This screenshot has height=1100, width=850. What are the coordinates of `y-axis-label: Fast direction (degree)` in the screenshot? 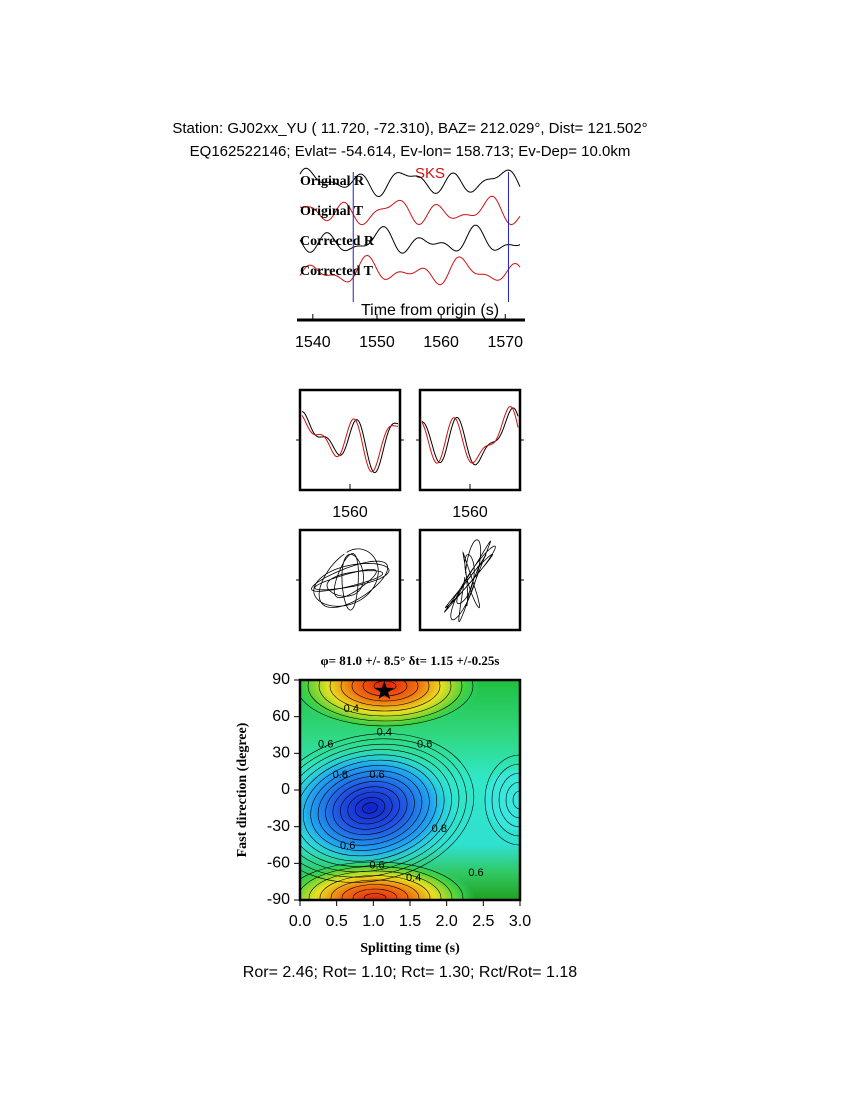 It's located at (242, 789).